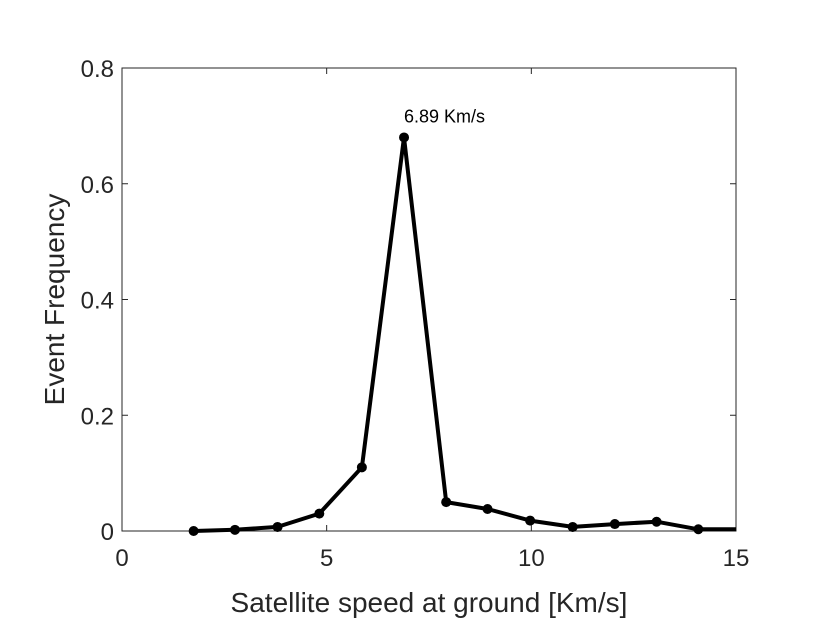  I want to click on y-tick-label: 0.2, so click(97, 416).